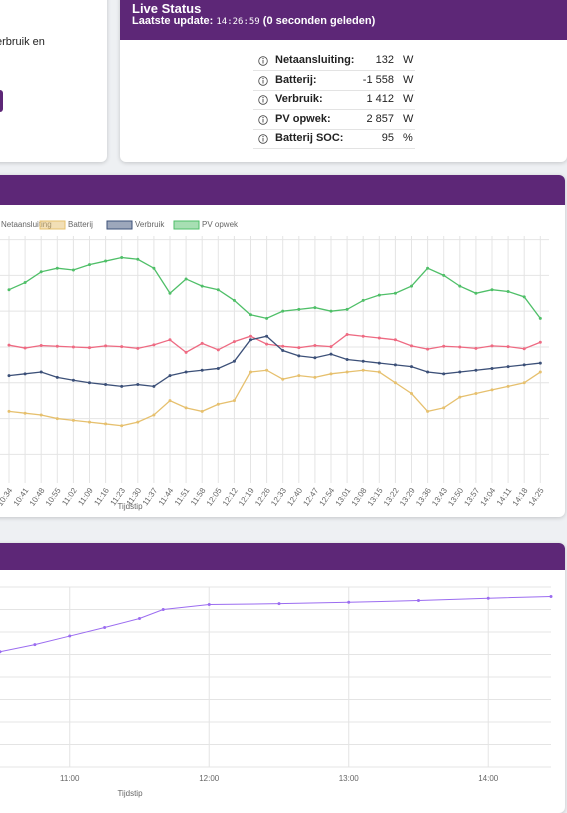 This screenshot has height=813, width=567. Describe the element at coordinates (334, 100) in the screenshot. I see `status-row: Verbruik: 1 412 W` at that location.